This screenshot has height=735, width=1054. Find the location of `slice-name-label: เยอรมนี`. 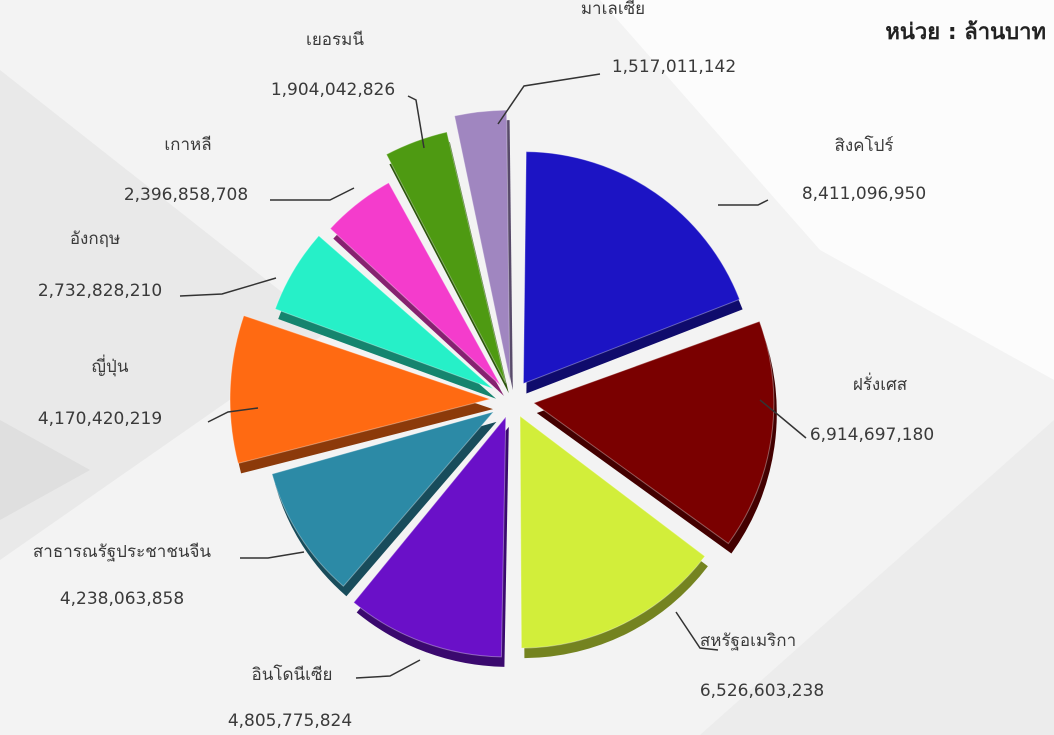

slice-name-label: เยอรมนี is located at coordinates (335, 40).